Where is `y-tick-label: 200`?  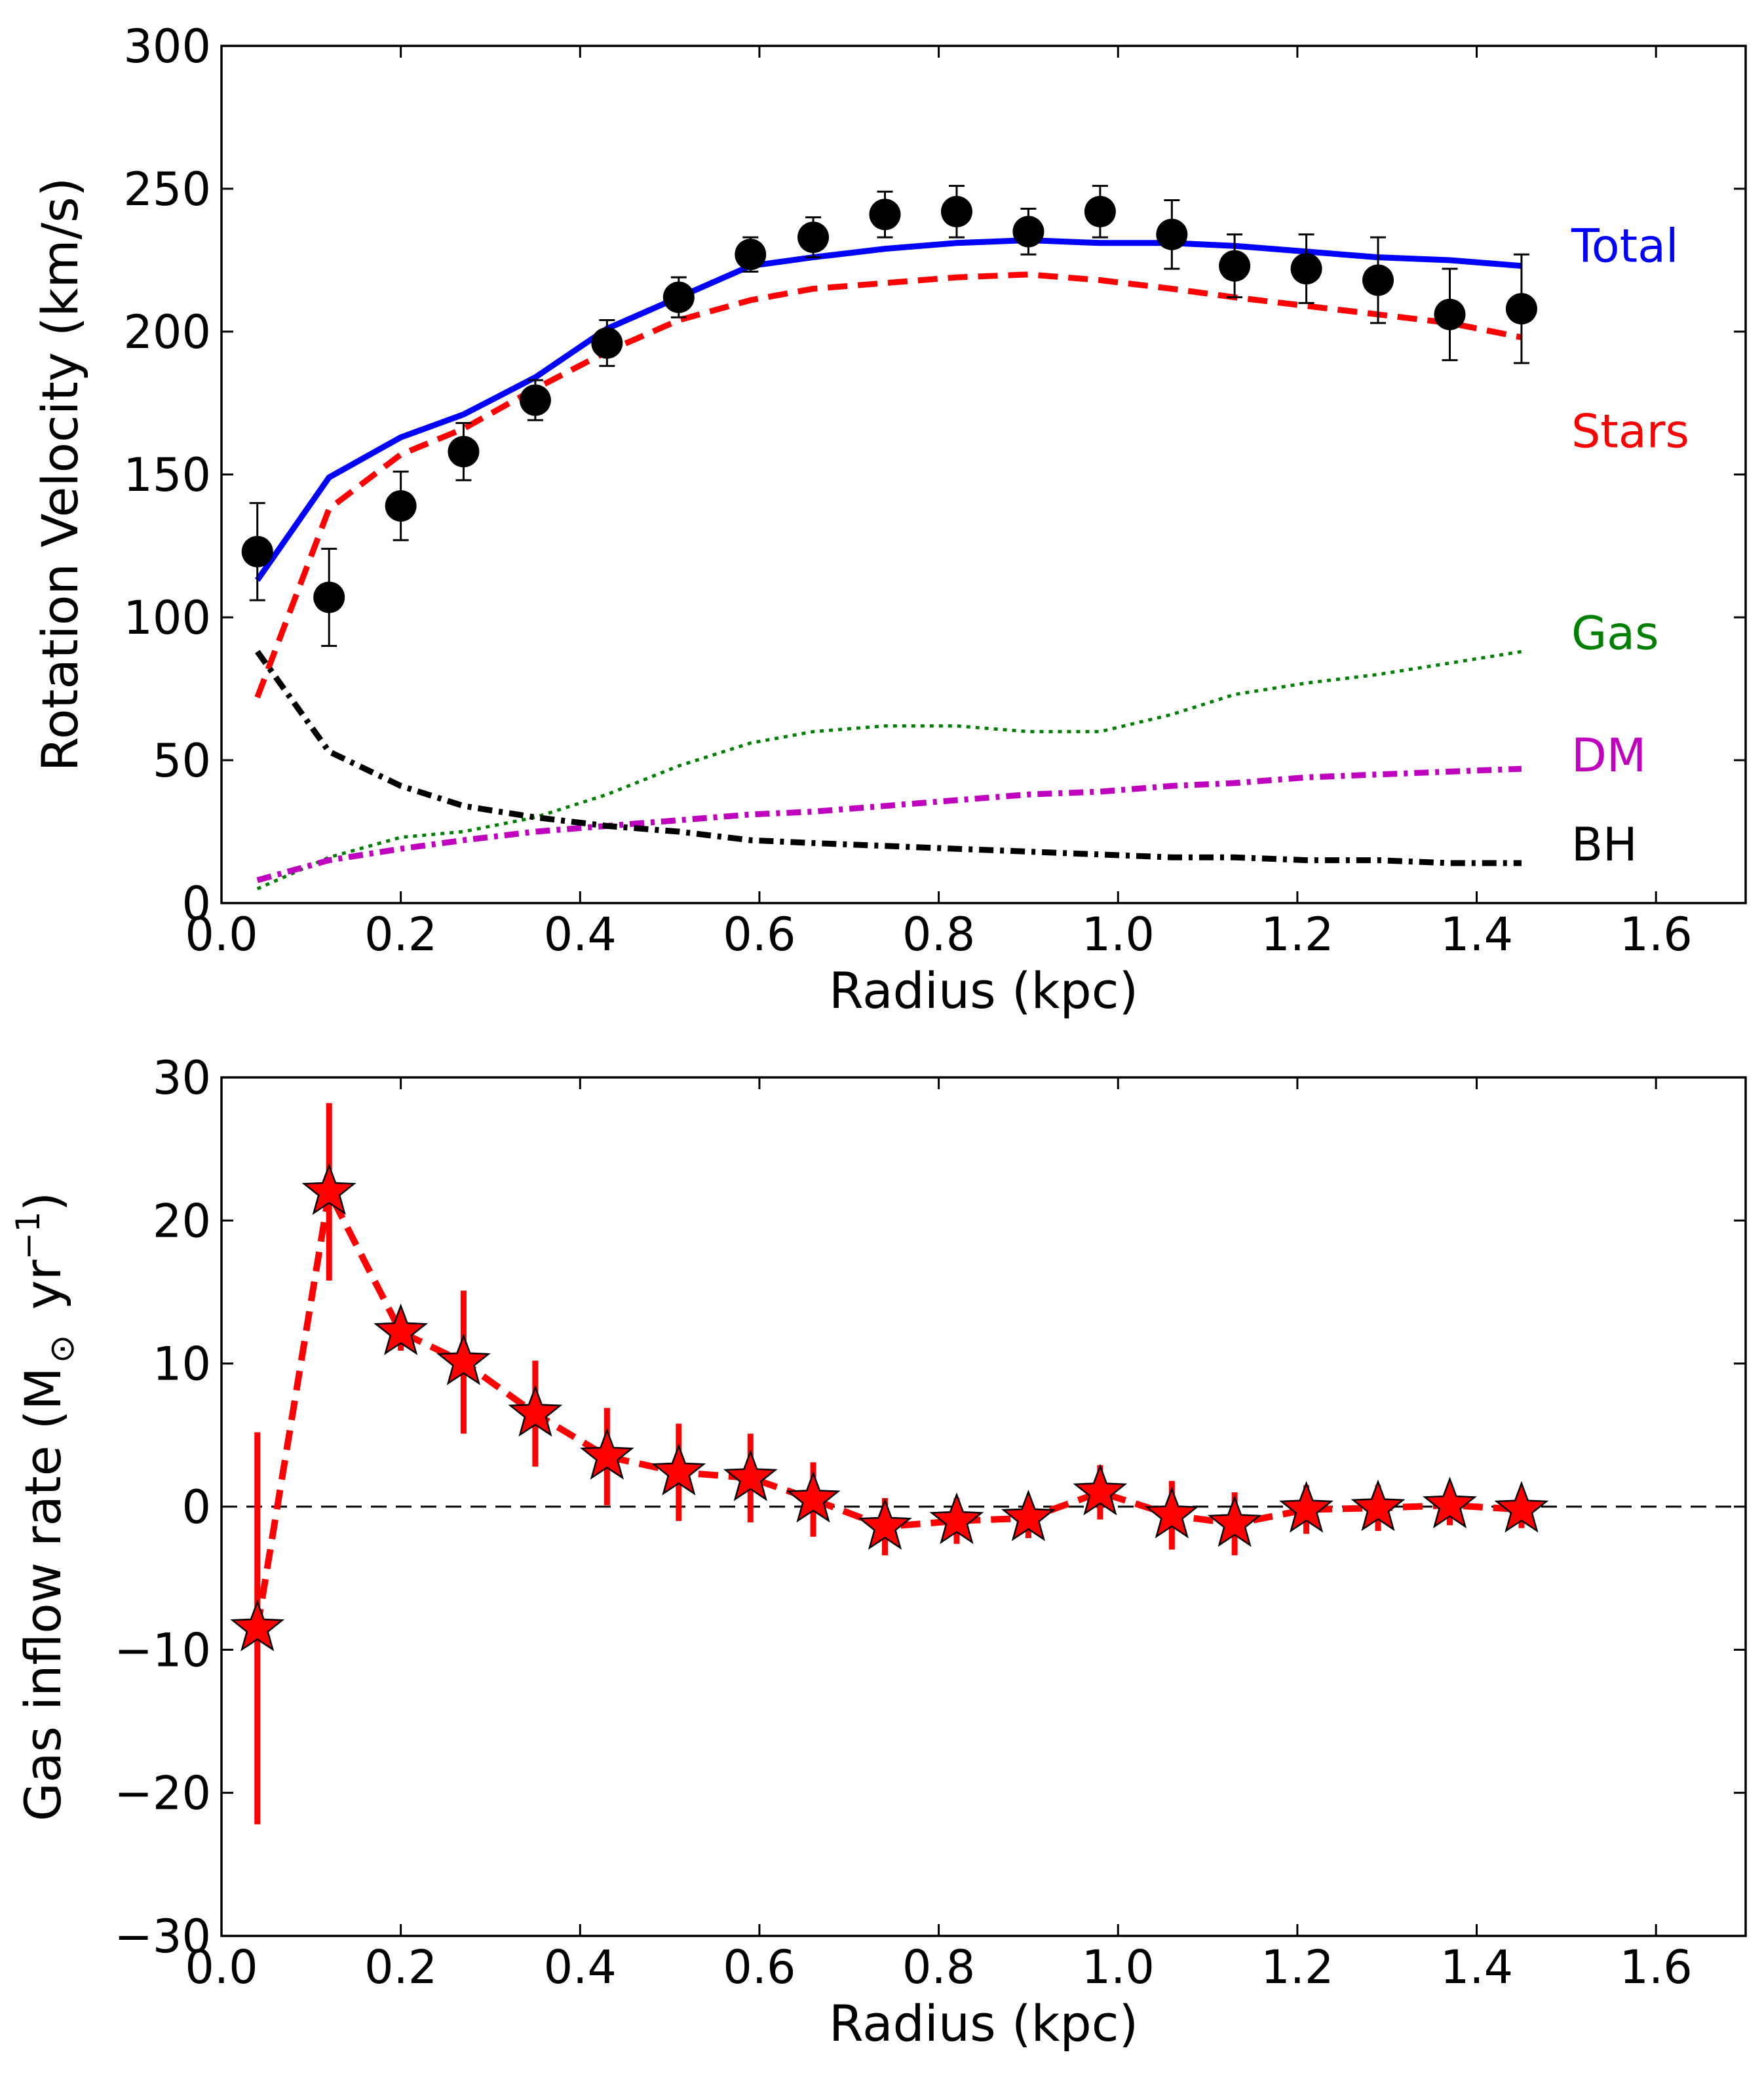
y-tick-label: 200 is located at coordinates (167, 332).